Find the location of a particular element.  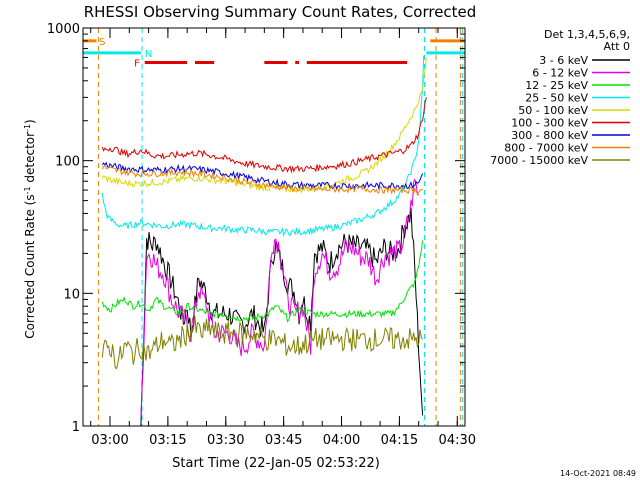

y-axis-label: Corrected Count Rate (s-1 detector-1) is located at coordinates (30, 228).